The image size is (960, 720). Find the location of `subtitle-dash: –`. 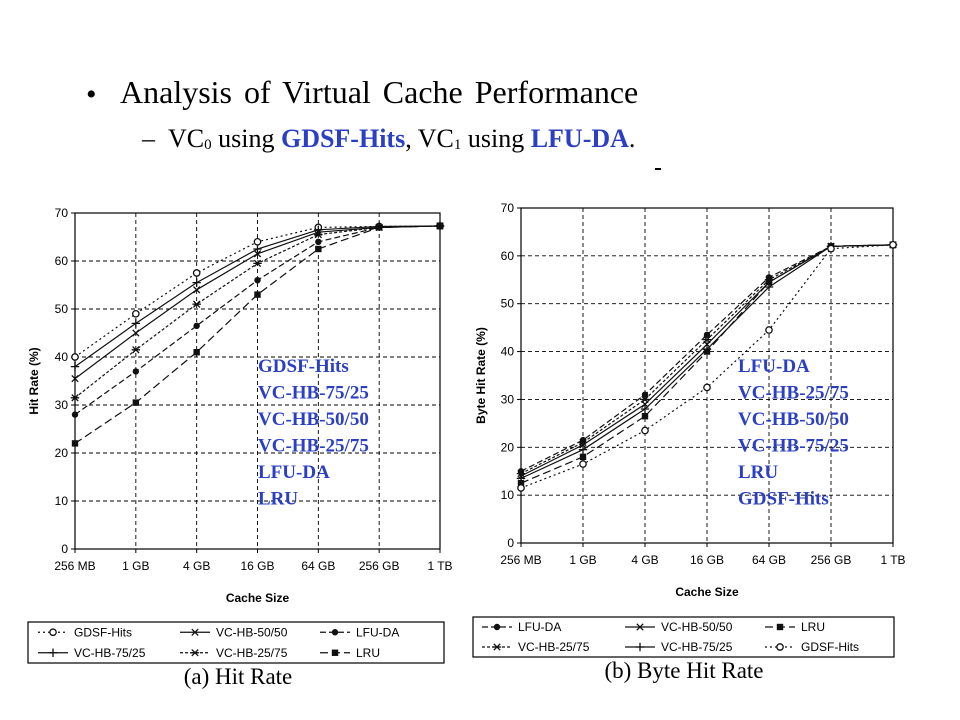

subtitle-dash: – is located at coordinates (148, 138).